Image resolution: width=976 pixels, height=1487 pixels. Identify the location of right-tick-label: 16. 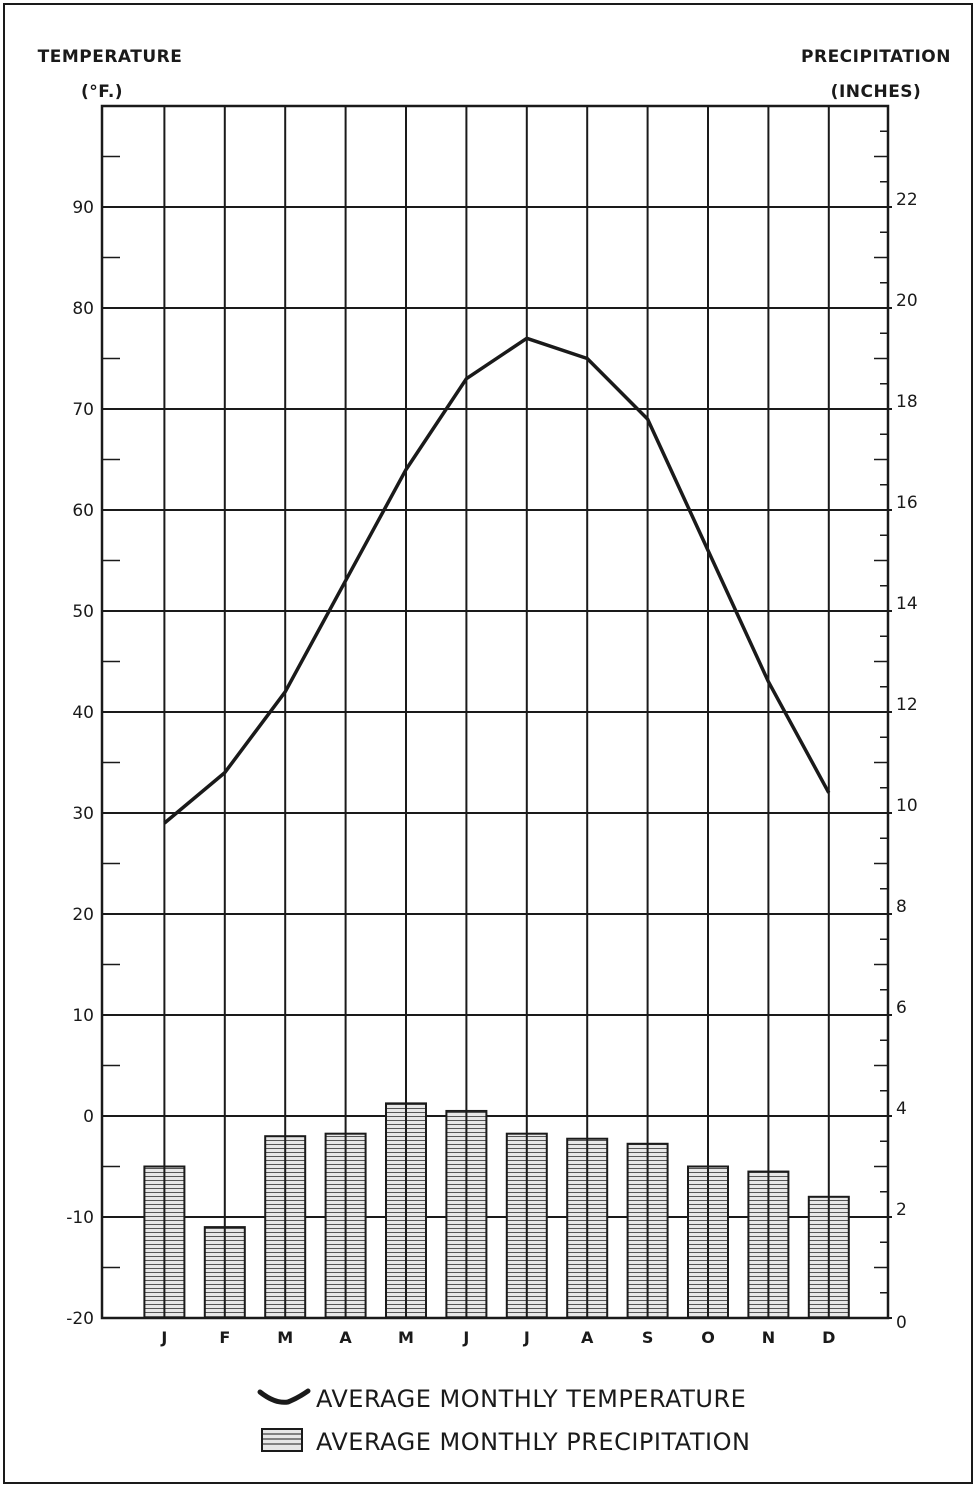
(907, 503).